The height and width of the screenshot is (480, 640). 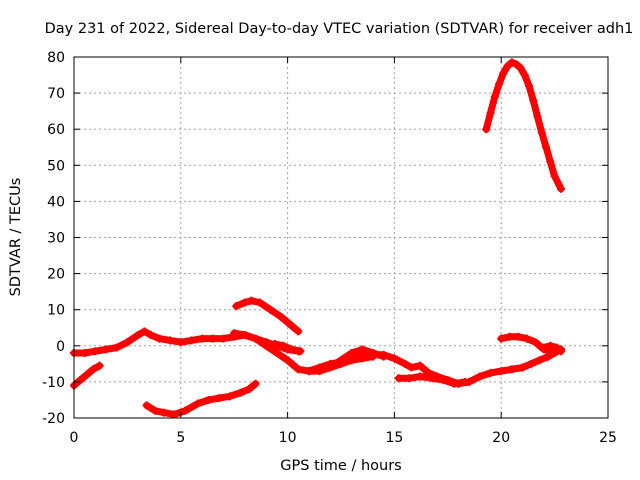 What do you see at coordinates (53, 383) in the screenshot?
I see `y-tick-label: -10` at bounding box center [53, 383].